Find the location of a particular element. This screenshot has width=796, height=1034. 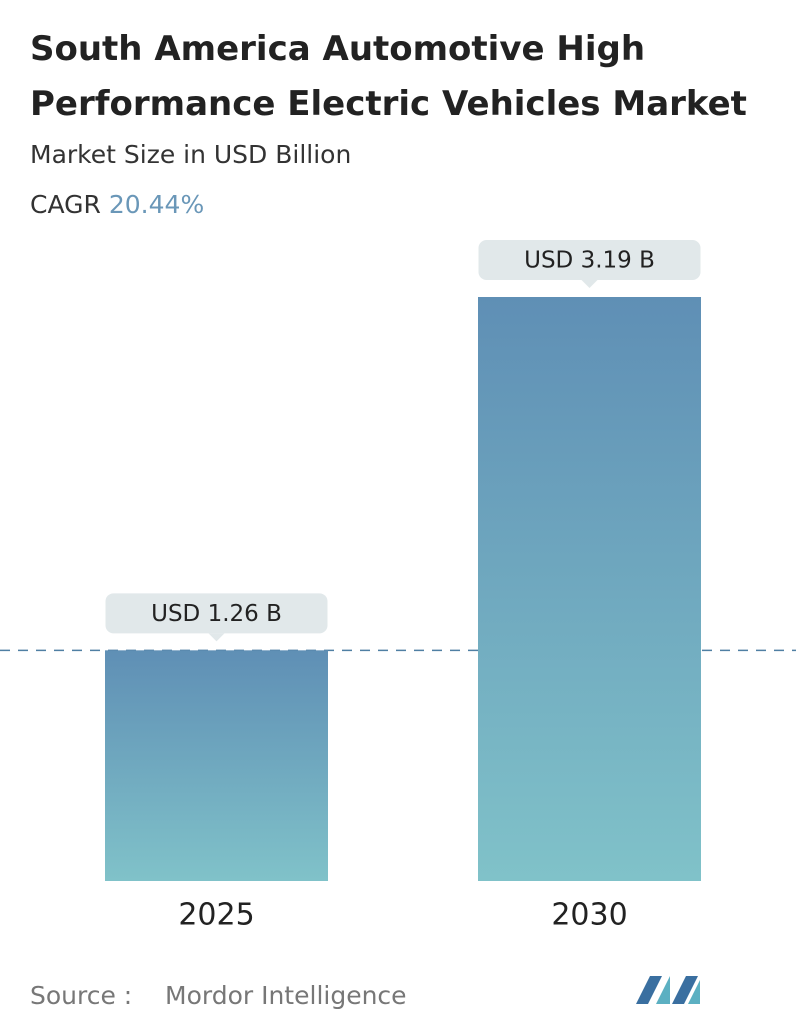

chart-subtitle: Market Size in USD Billion is located at coordinates (191, 154).